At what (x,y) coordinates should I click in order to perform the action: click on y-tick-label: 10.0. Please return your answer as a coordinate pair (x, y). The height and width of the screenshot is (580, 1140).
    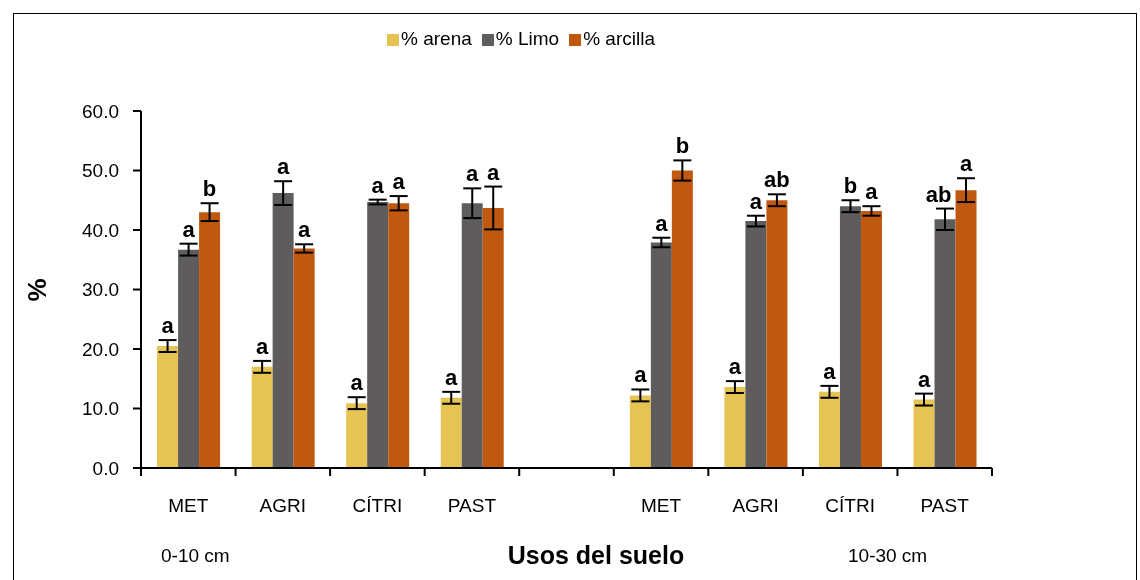
    Looking at the image, I should click on (100, 409).